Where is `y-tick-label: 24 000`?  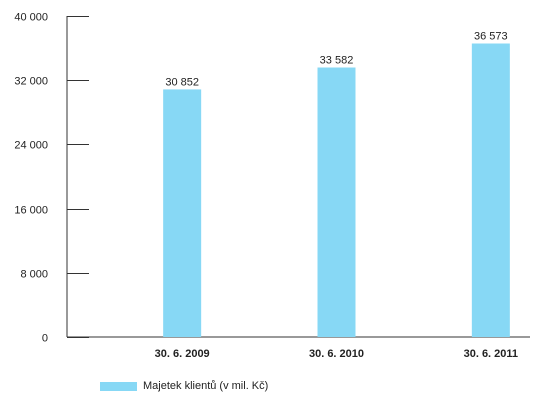 y-tick-label: 24 000 is located at coordinates (31, 146).